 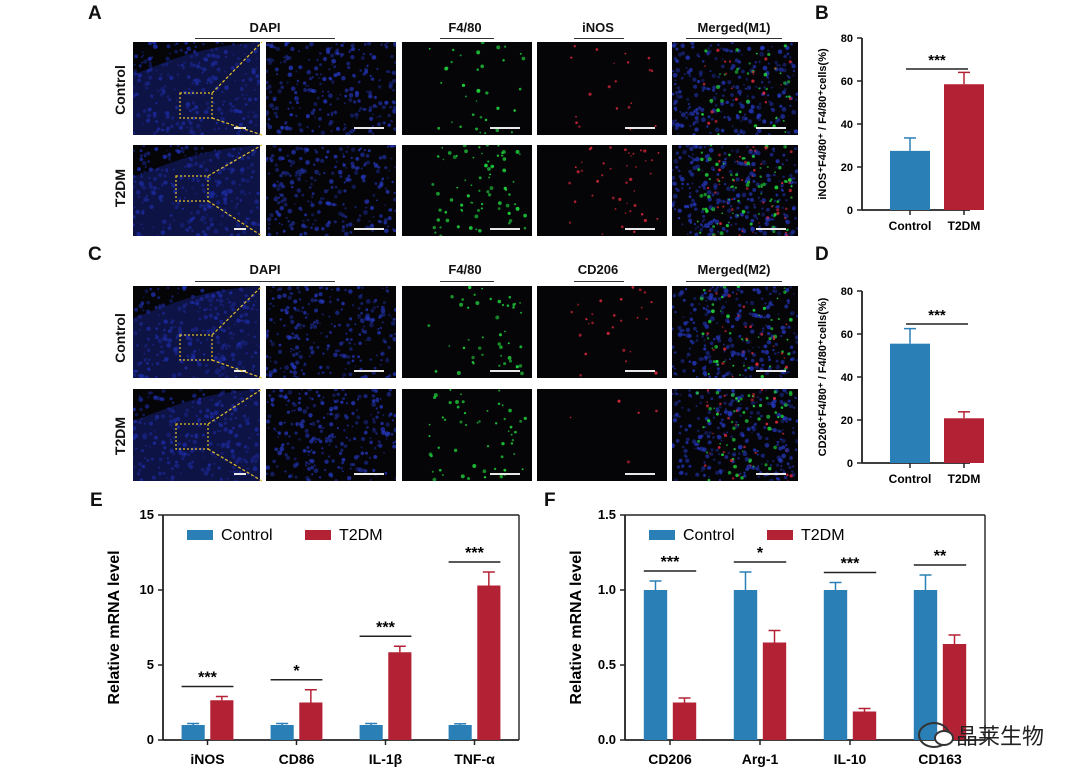 What do you see at coordinates (940, 759) in the screenshot?
I see `x-tick-label: CD163` at bounding box center [940, 759].